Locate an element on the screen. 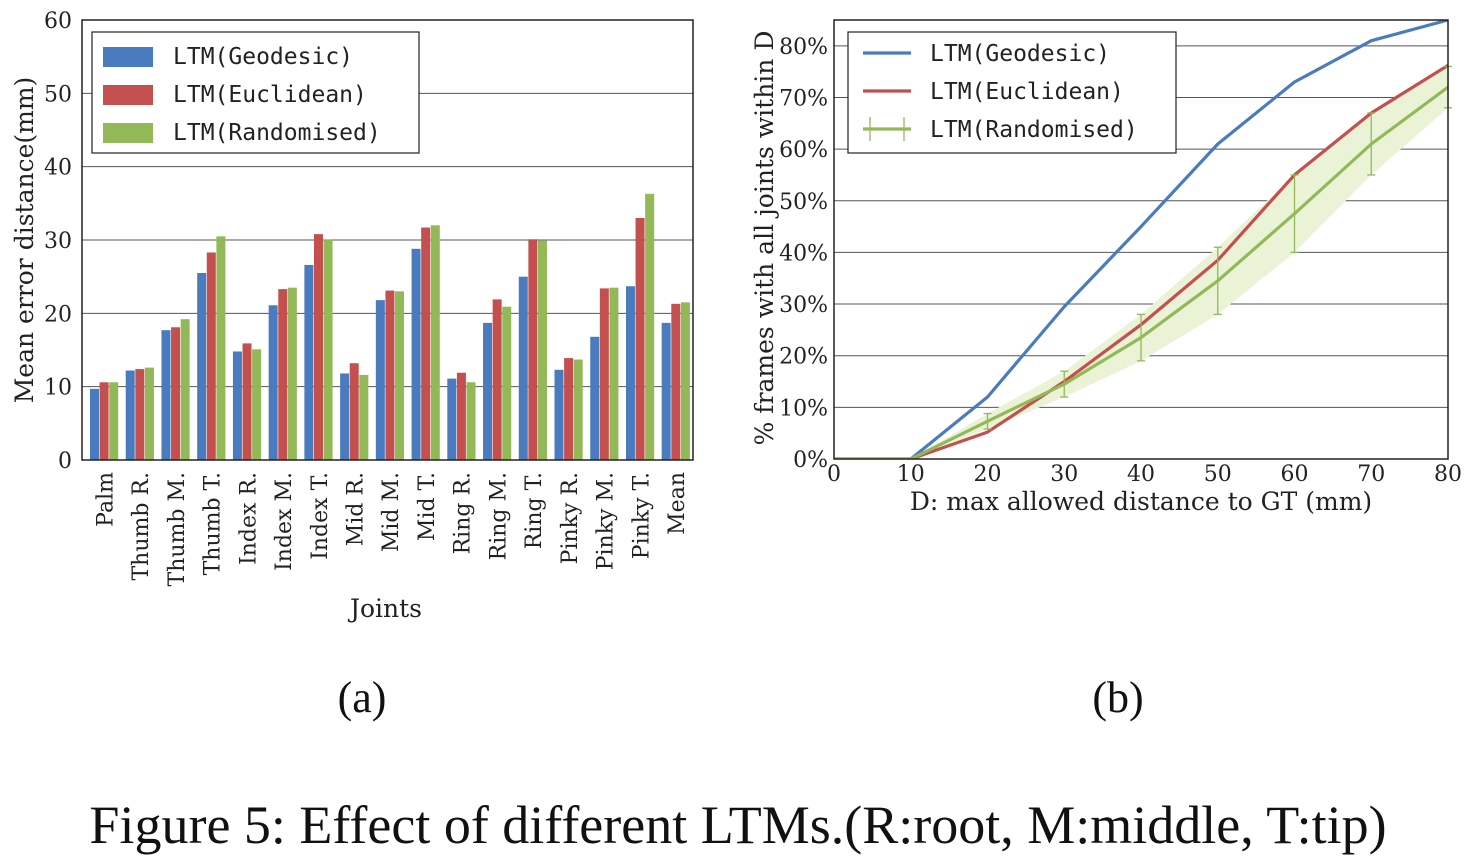 This screenshot has width=1474, height=859. legend-entry: LTM(Euclidean) is located at coordinates (270, 95).